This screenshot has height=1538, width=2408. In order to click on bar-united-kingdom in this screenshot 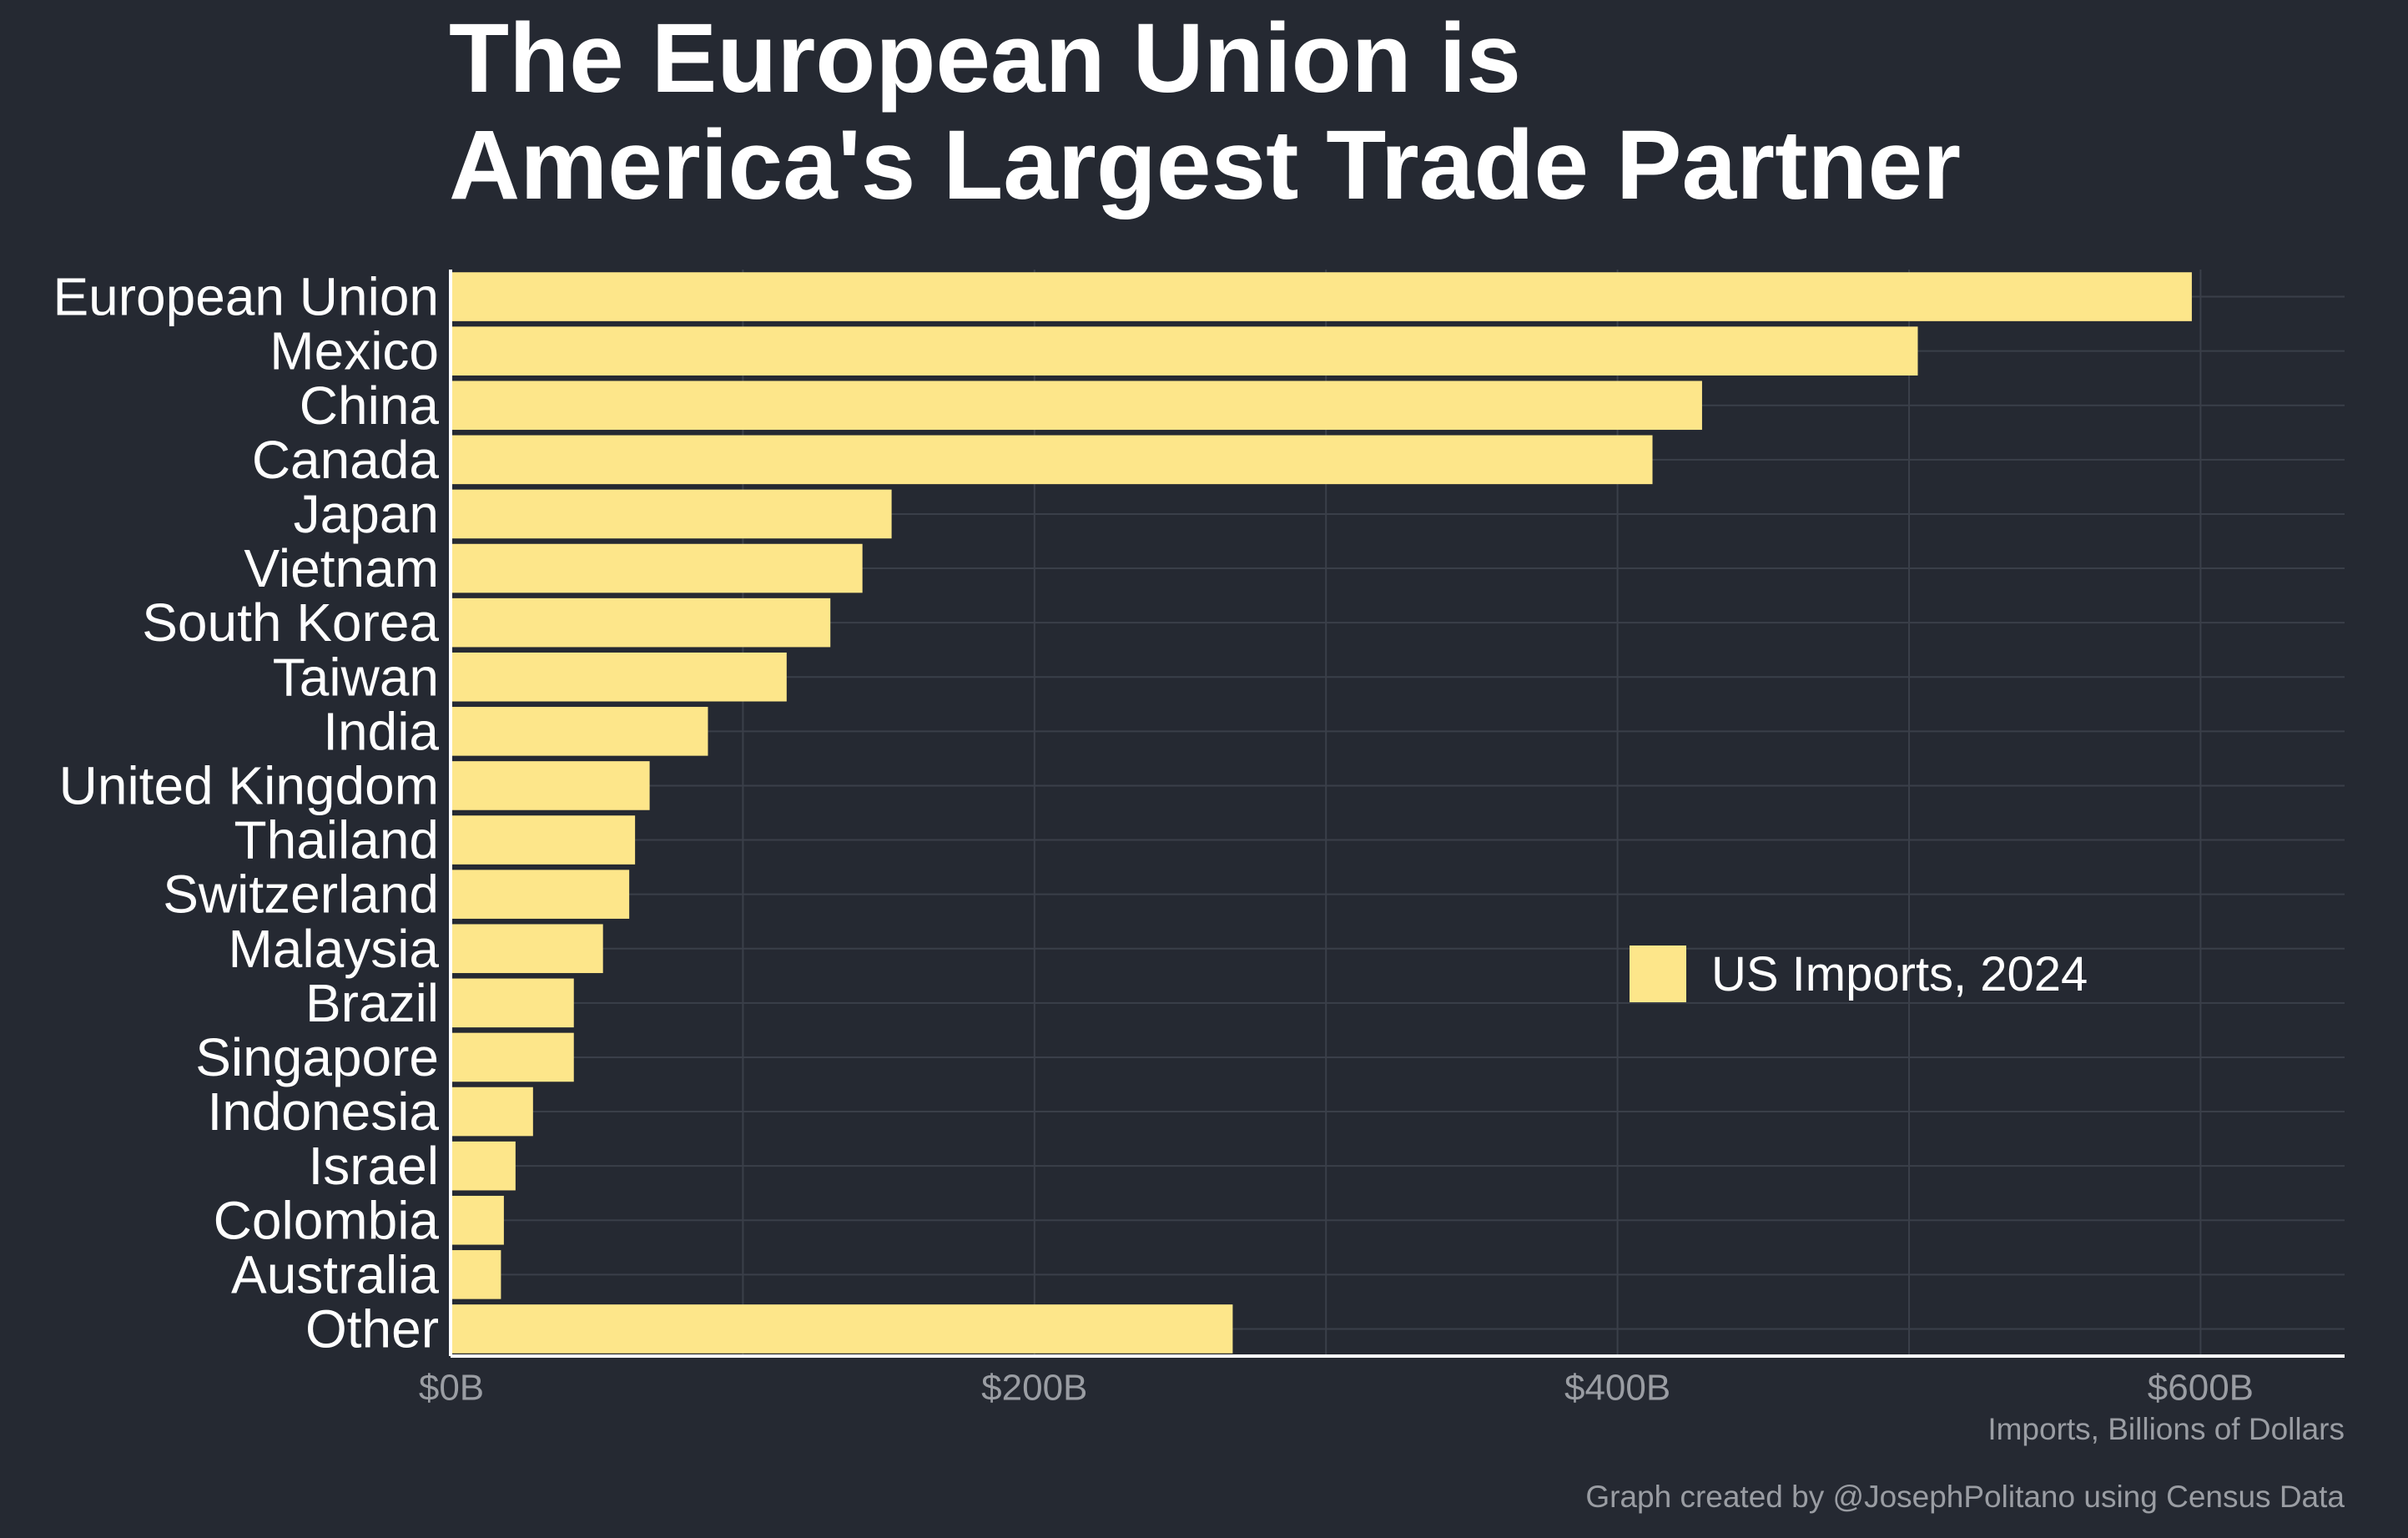, I will do `click(550, 785)`.